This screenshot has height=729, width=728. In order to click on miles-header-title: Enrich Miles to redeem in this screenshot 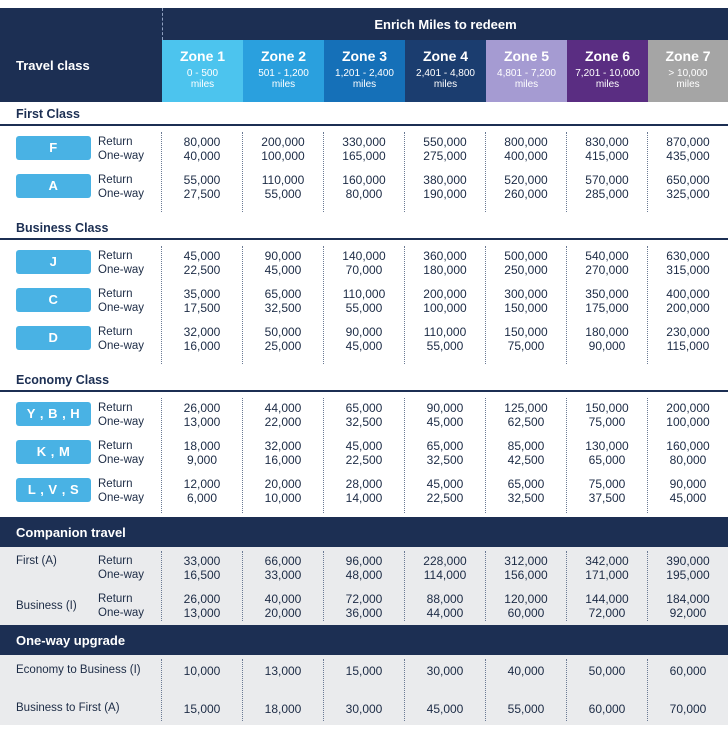, I will do `click(445, 24)`.